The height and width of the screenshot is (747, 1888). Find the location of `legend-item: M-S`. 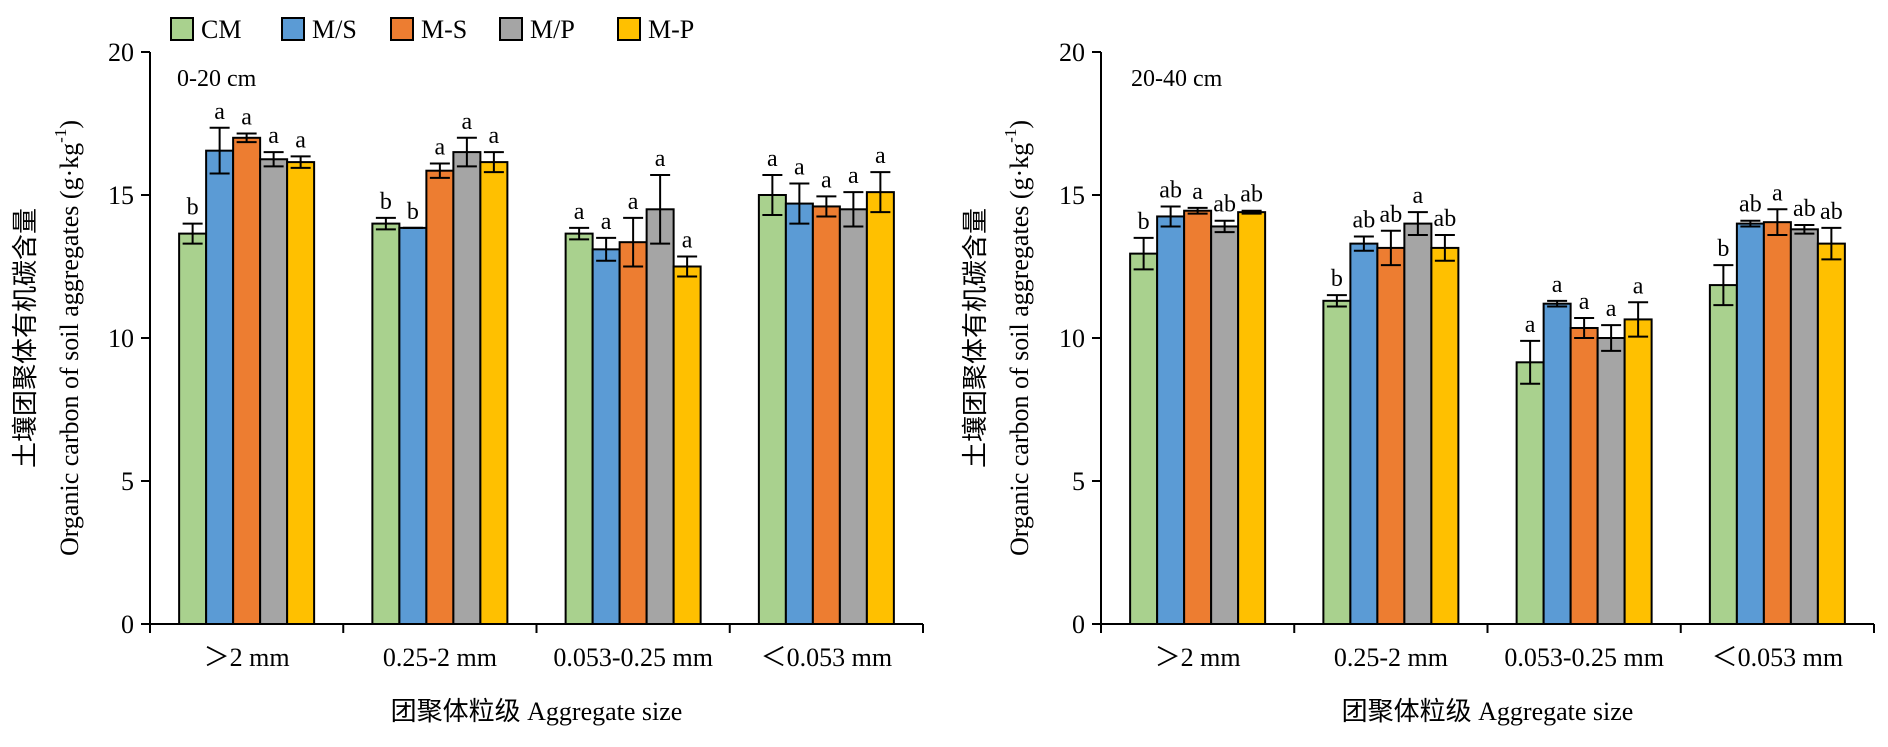

legend-item: M-S is located at coordinates (428, 29).